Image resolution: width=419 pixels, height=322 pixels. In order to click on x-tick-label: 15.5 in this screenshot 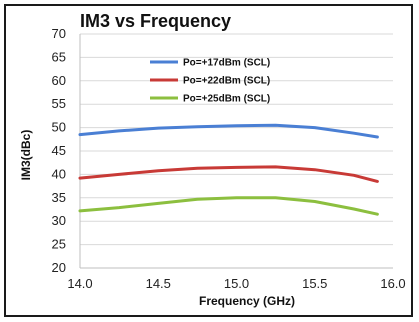, I will do `click(314, 283)`.